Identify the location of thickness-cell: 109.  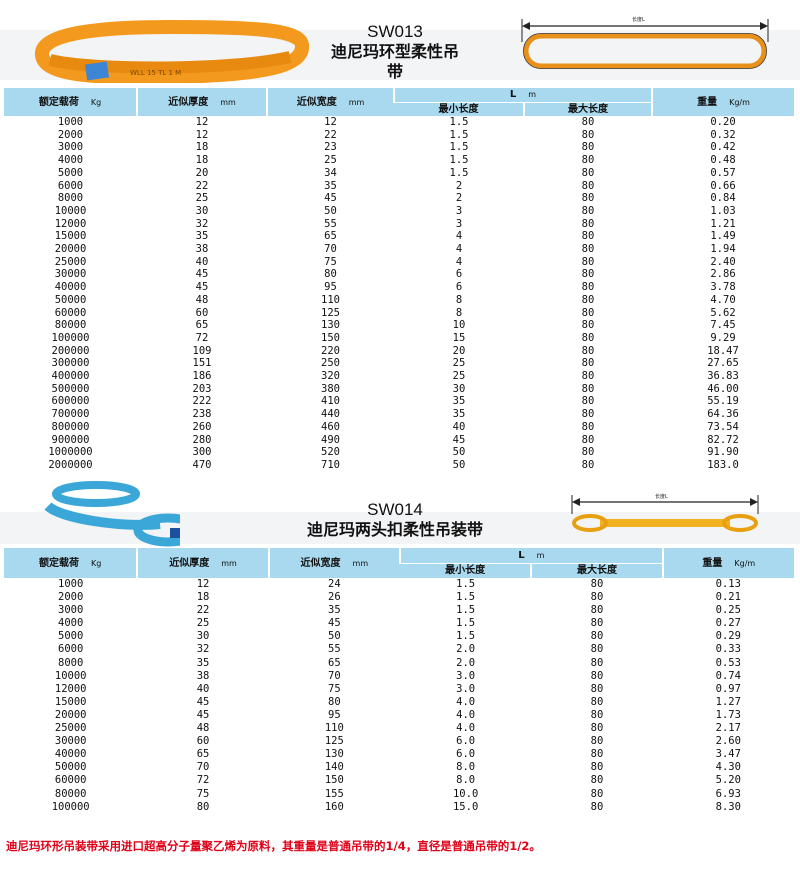
(202, 350).